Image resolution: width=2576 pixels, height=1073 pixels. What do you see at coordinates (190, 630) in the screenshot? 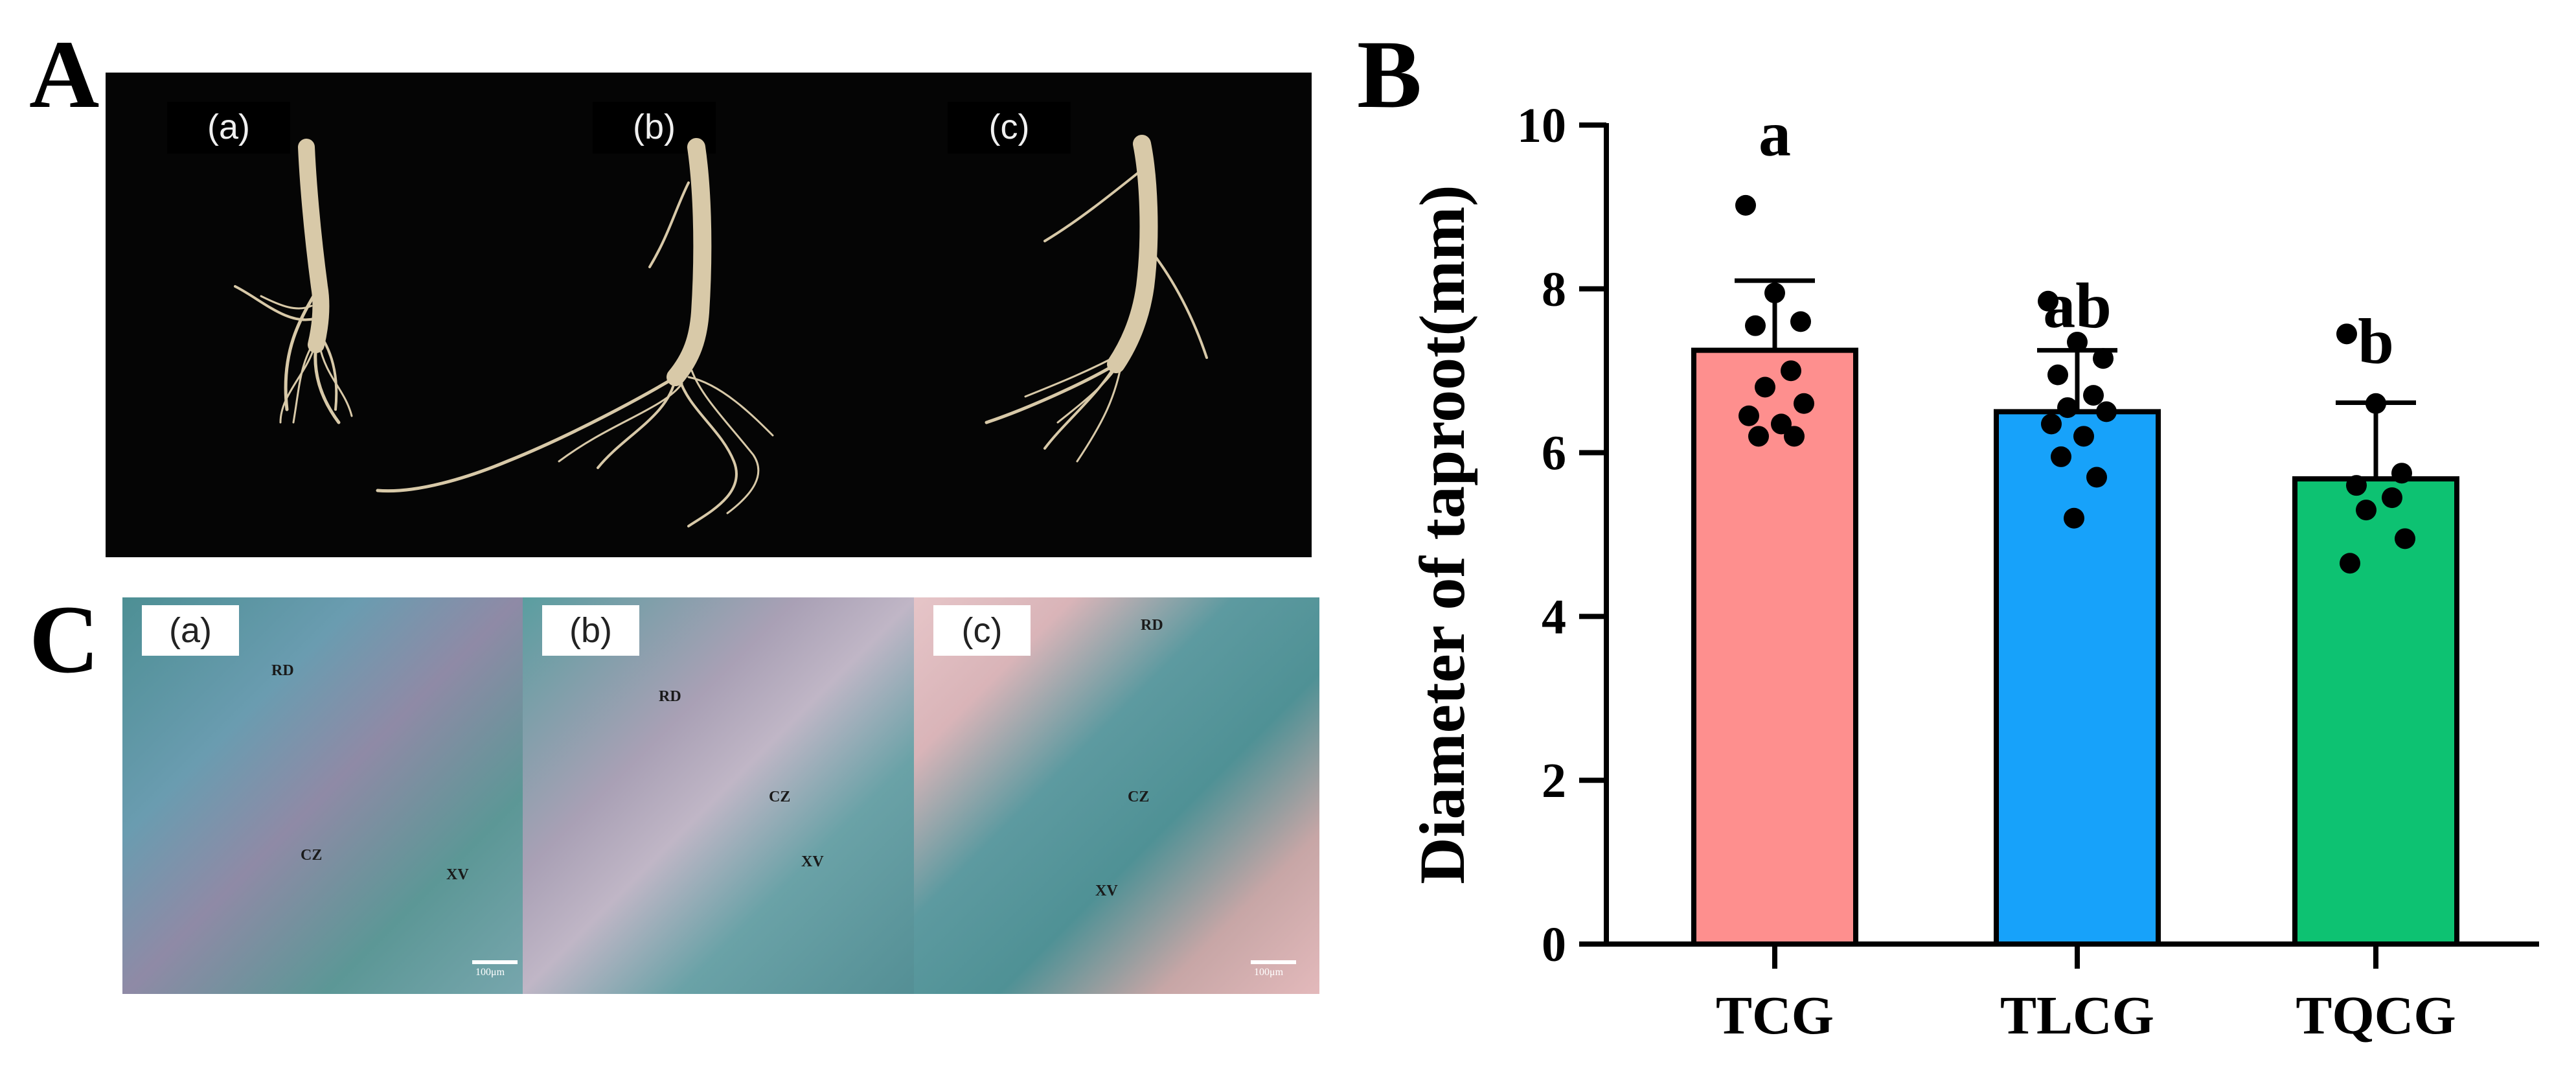
I see `micro-label-a: (a)` at bounding box center [190, 630].